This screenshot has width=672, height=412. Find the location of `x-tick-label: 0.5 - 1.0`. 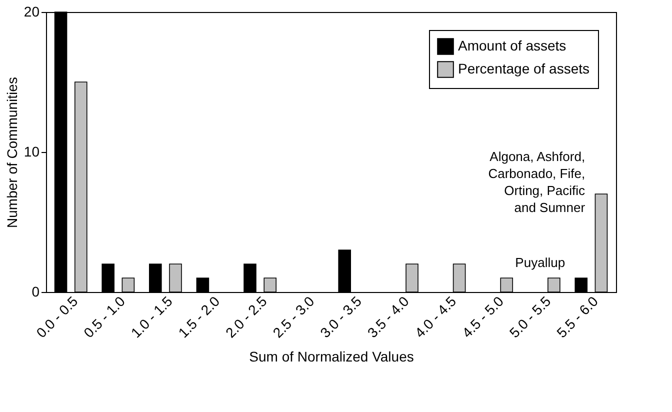

x-tick-label: 0.5 - 1.0 is located at coordinates (104, 316).